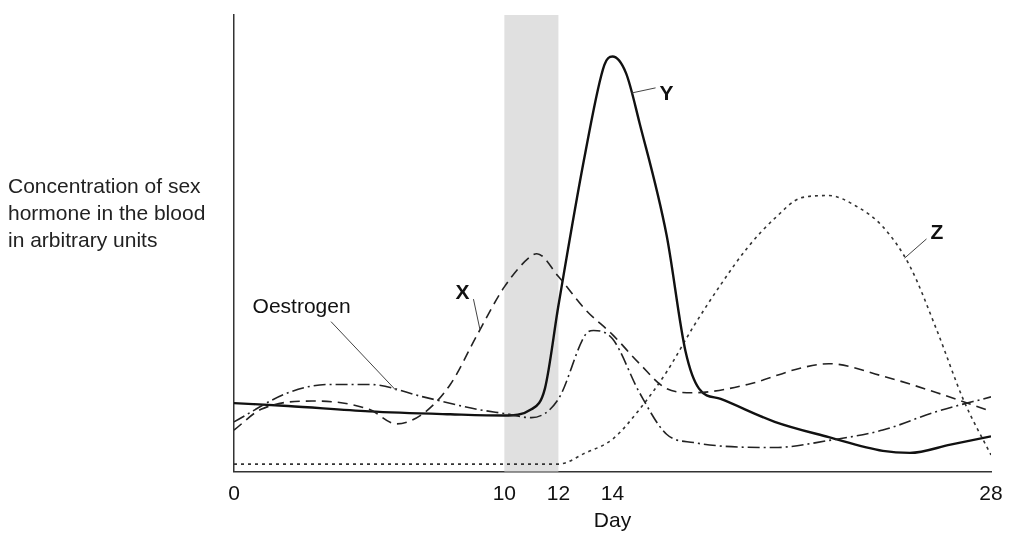 The height and width of the screenshot is (538, 1009). I want to click on x-tick-label: 0, so click(234, 492).